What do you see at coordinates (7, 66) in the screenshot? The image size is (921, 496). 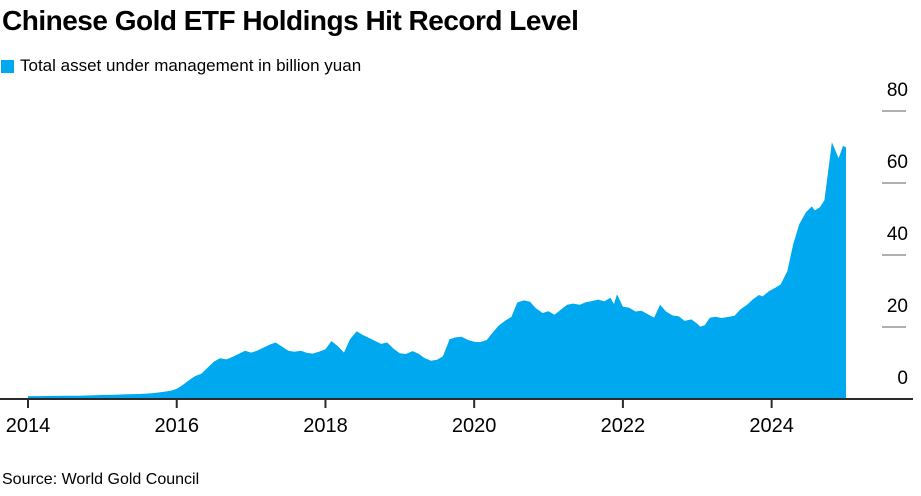 I see `legend-swatch-icon` at bounding box center [7, 66].